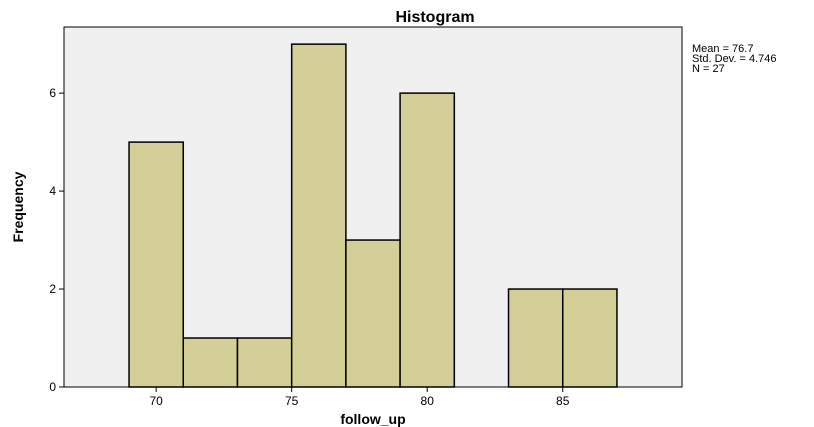 The image size is (814, 427). I want to click on y-tick-label-0: 0, so click(52, 387).